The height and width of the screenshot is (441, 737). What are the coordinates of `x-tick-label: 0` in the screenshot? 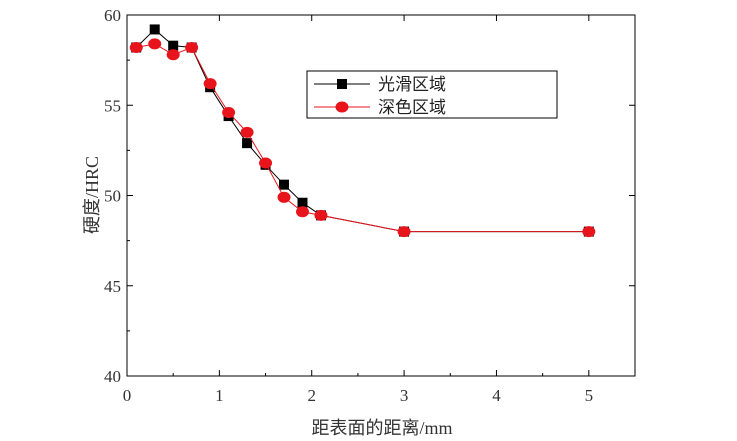 It's located at (127, 395).